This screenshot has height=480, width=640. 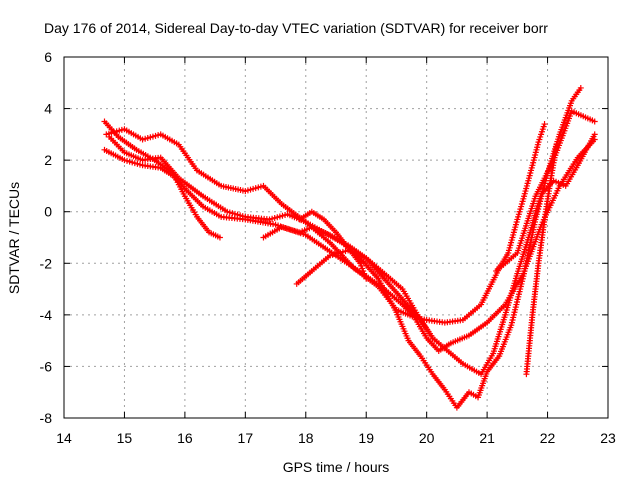 What do you see at coordinates (46, 263) in the screenshot?
I see `y-tick-label: -2` at bounding box center [46, 263].